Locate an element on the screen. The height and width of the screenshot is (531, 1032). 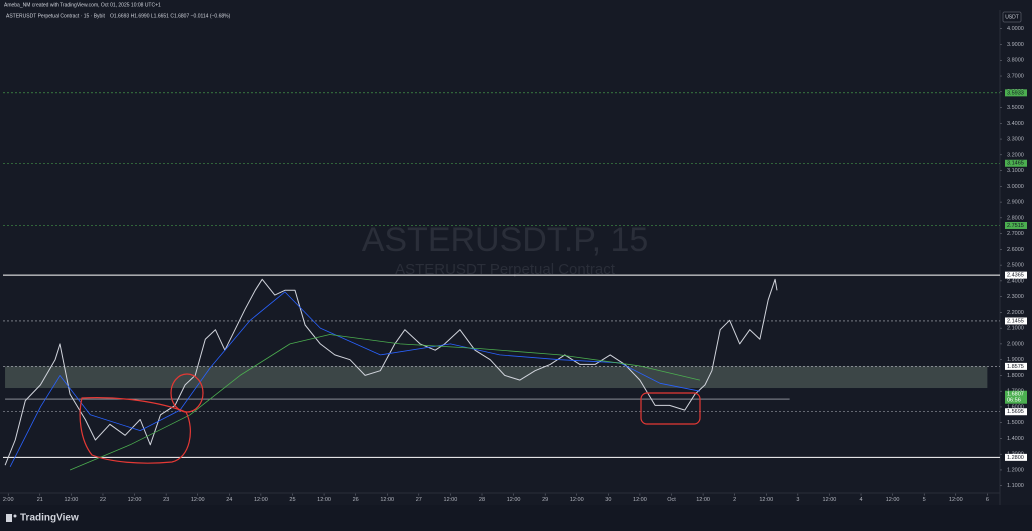
y-tick-label: 2.6000 is located at coordinates (1015, 250).